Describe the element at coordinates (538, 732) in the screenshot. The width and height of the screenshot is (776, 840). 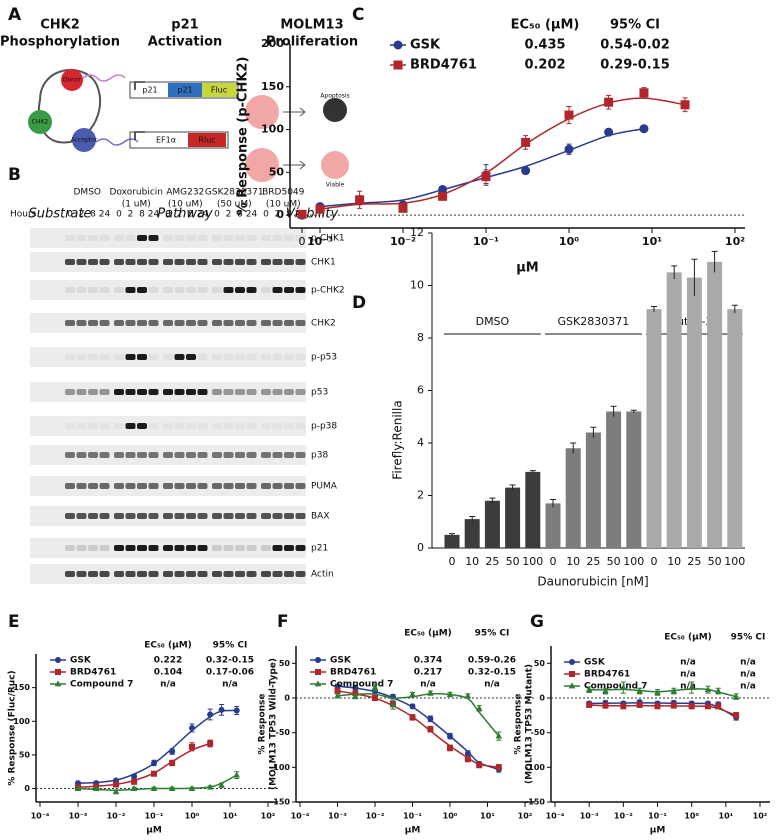
I see `y-tick-label: -50` at that location.